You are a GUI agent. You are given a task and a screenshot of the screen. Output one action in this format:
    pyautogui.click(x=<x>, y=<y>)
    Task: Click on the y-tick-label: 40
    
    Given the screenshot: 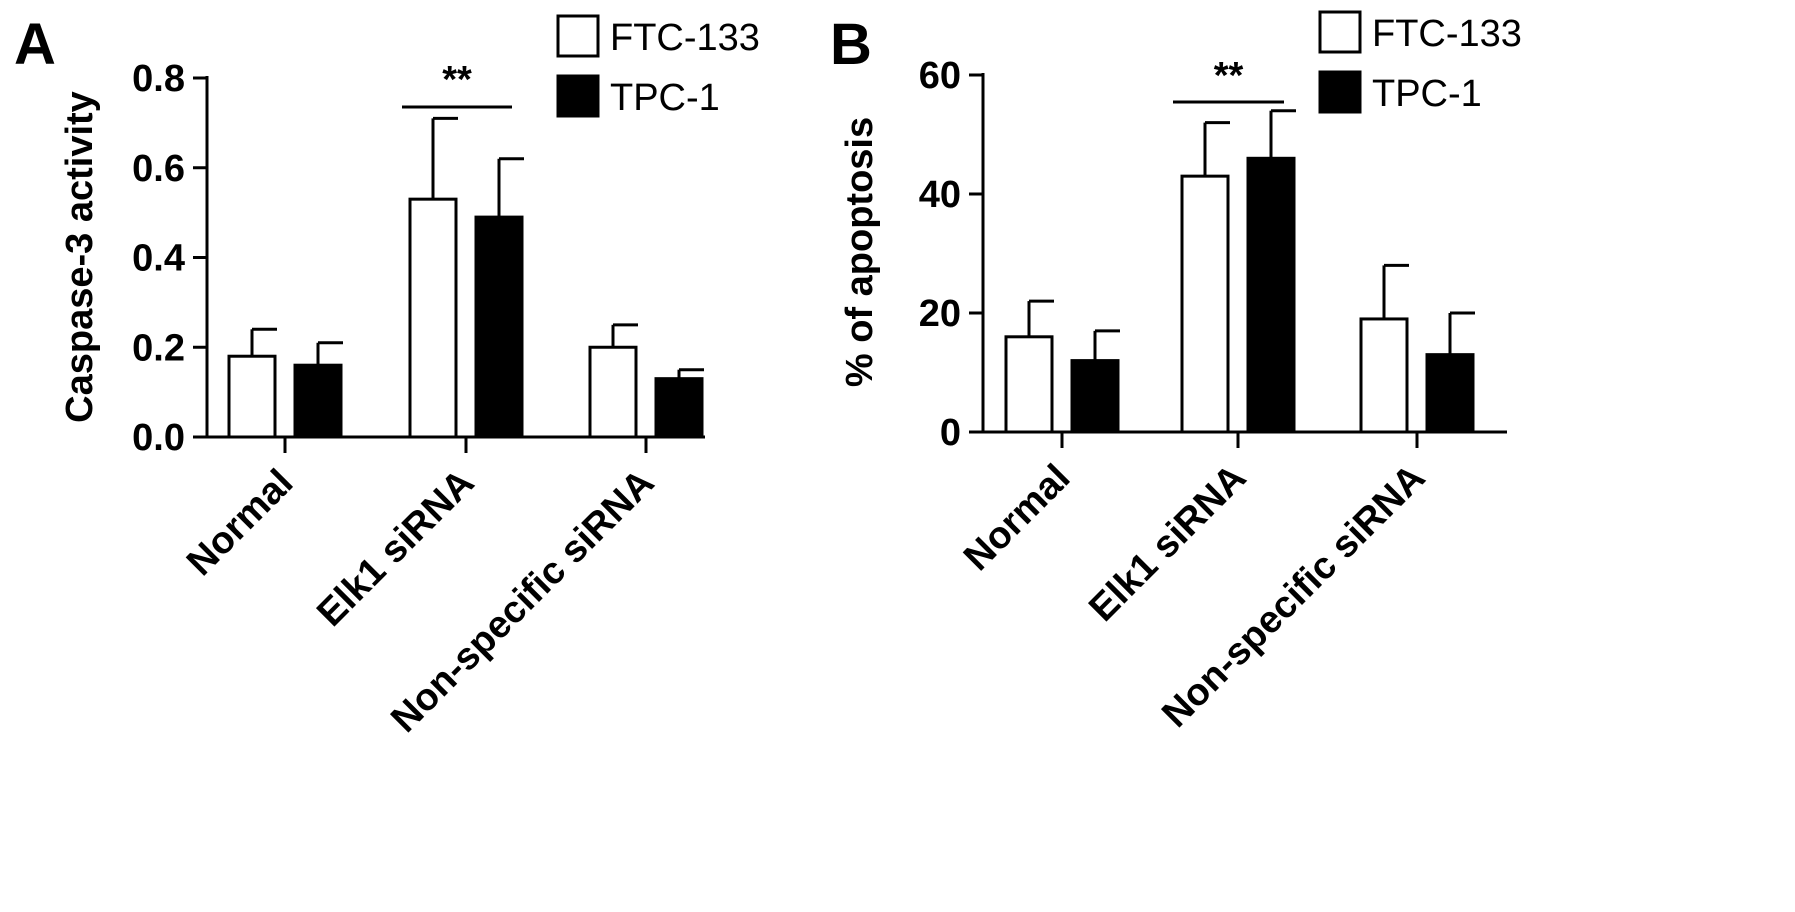 What is the action you would take?
    pyautogui.click(x=940, y=195)
    